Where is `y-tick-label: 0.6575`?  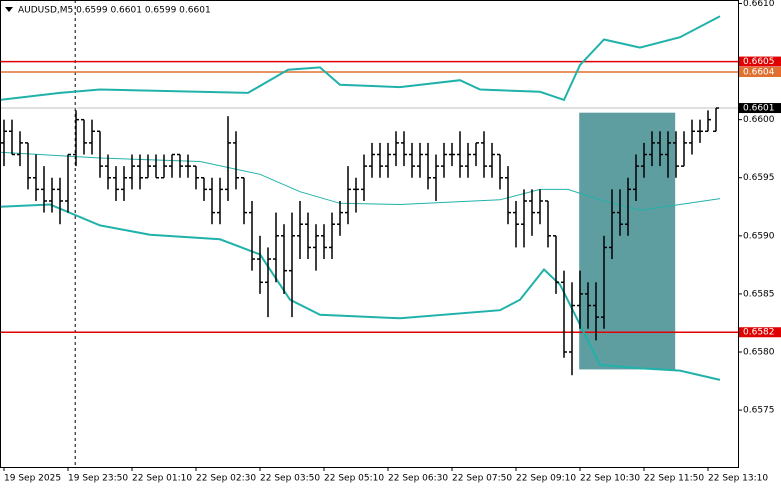 y-tick-label: 0.6575 is located at coordinates (759, 411).